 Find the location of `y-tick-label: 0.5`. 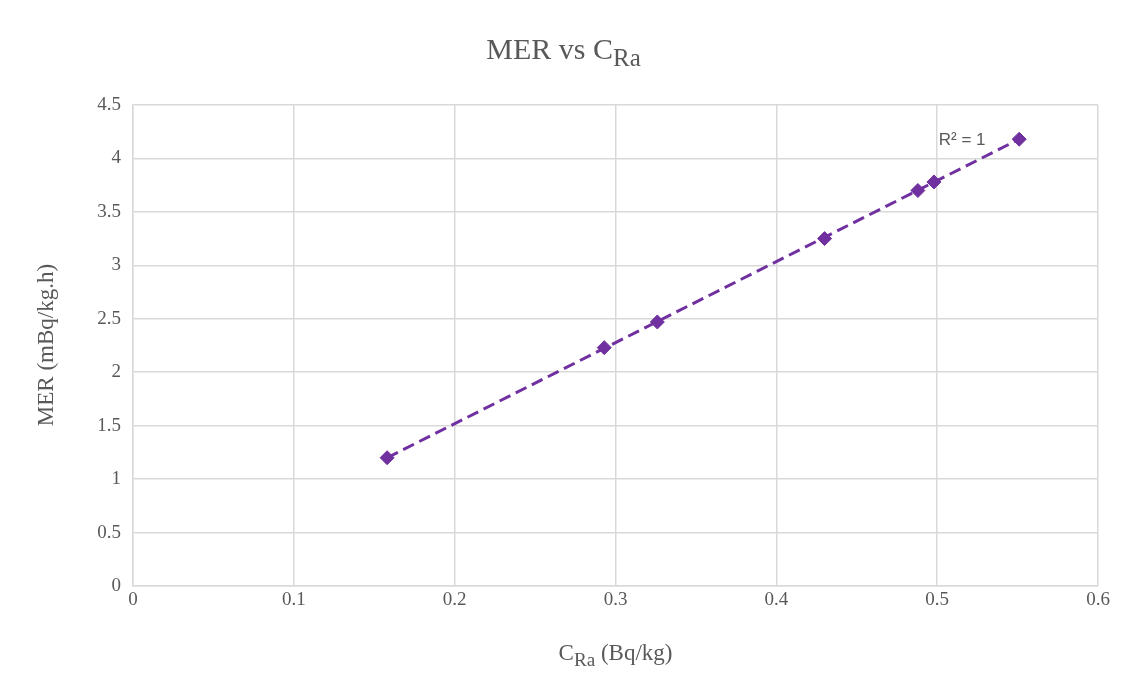

y-tick-label: 0.5 is located at coordinates (109, 531).